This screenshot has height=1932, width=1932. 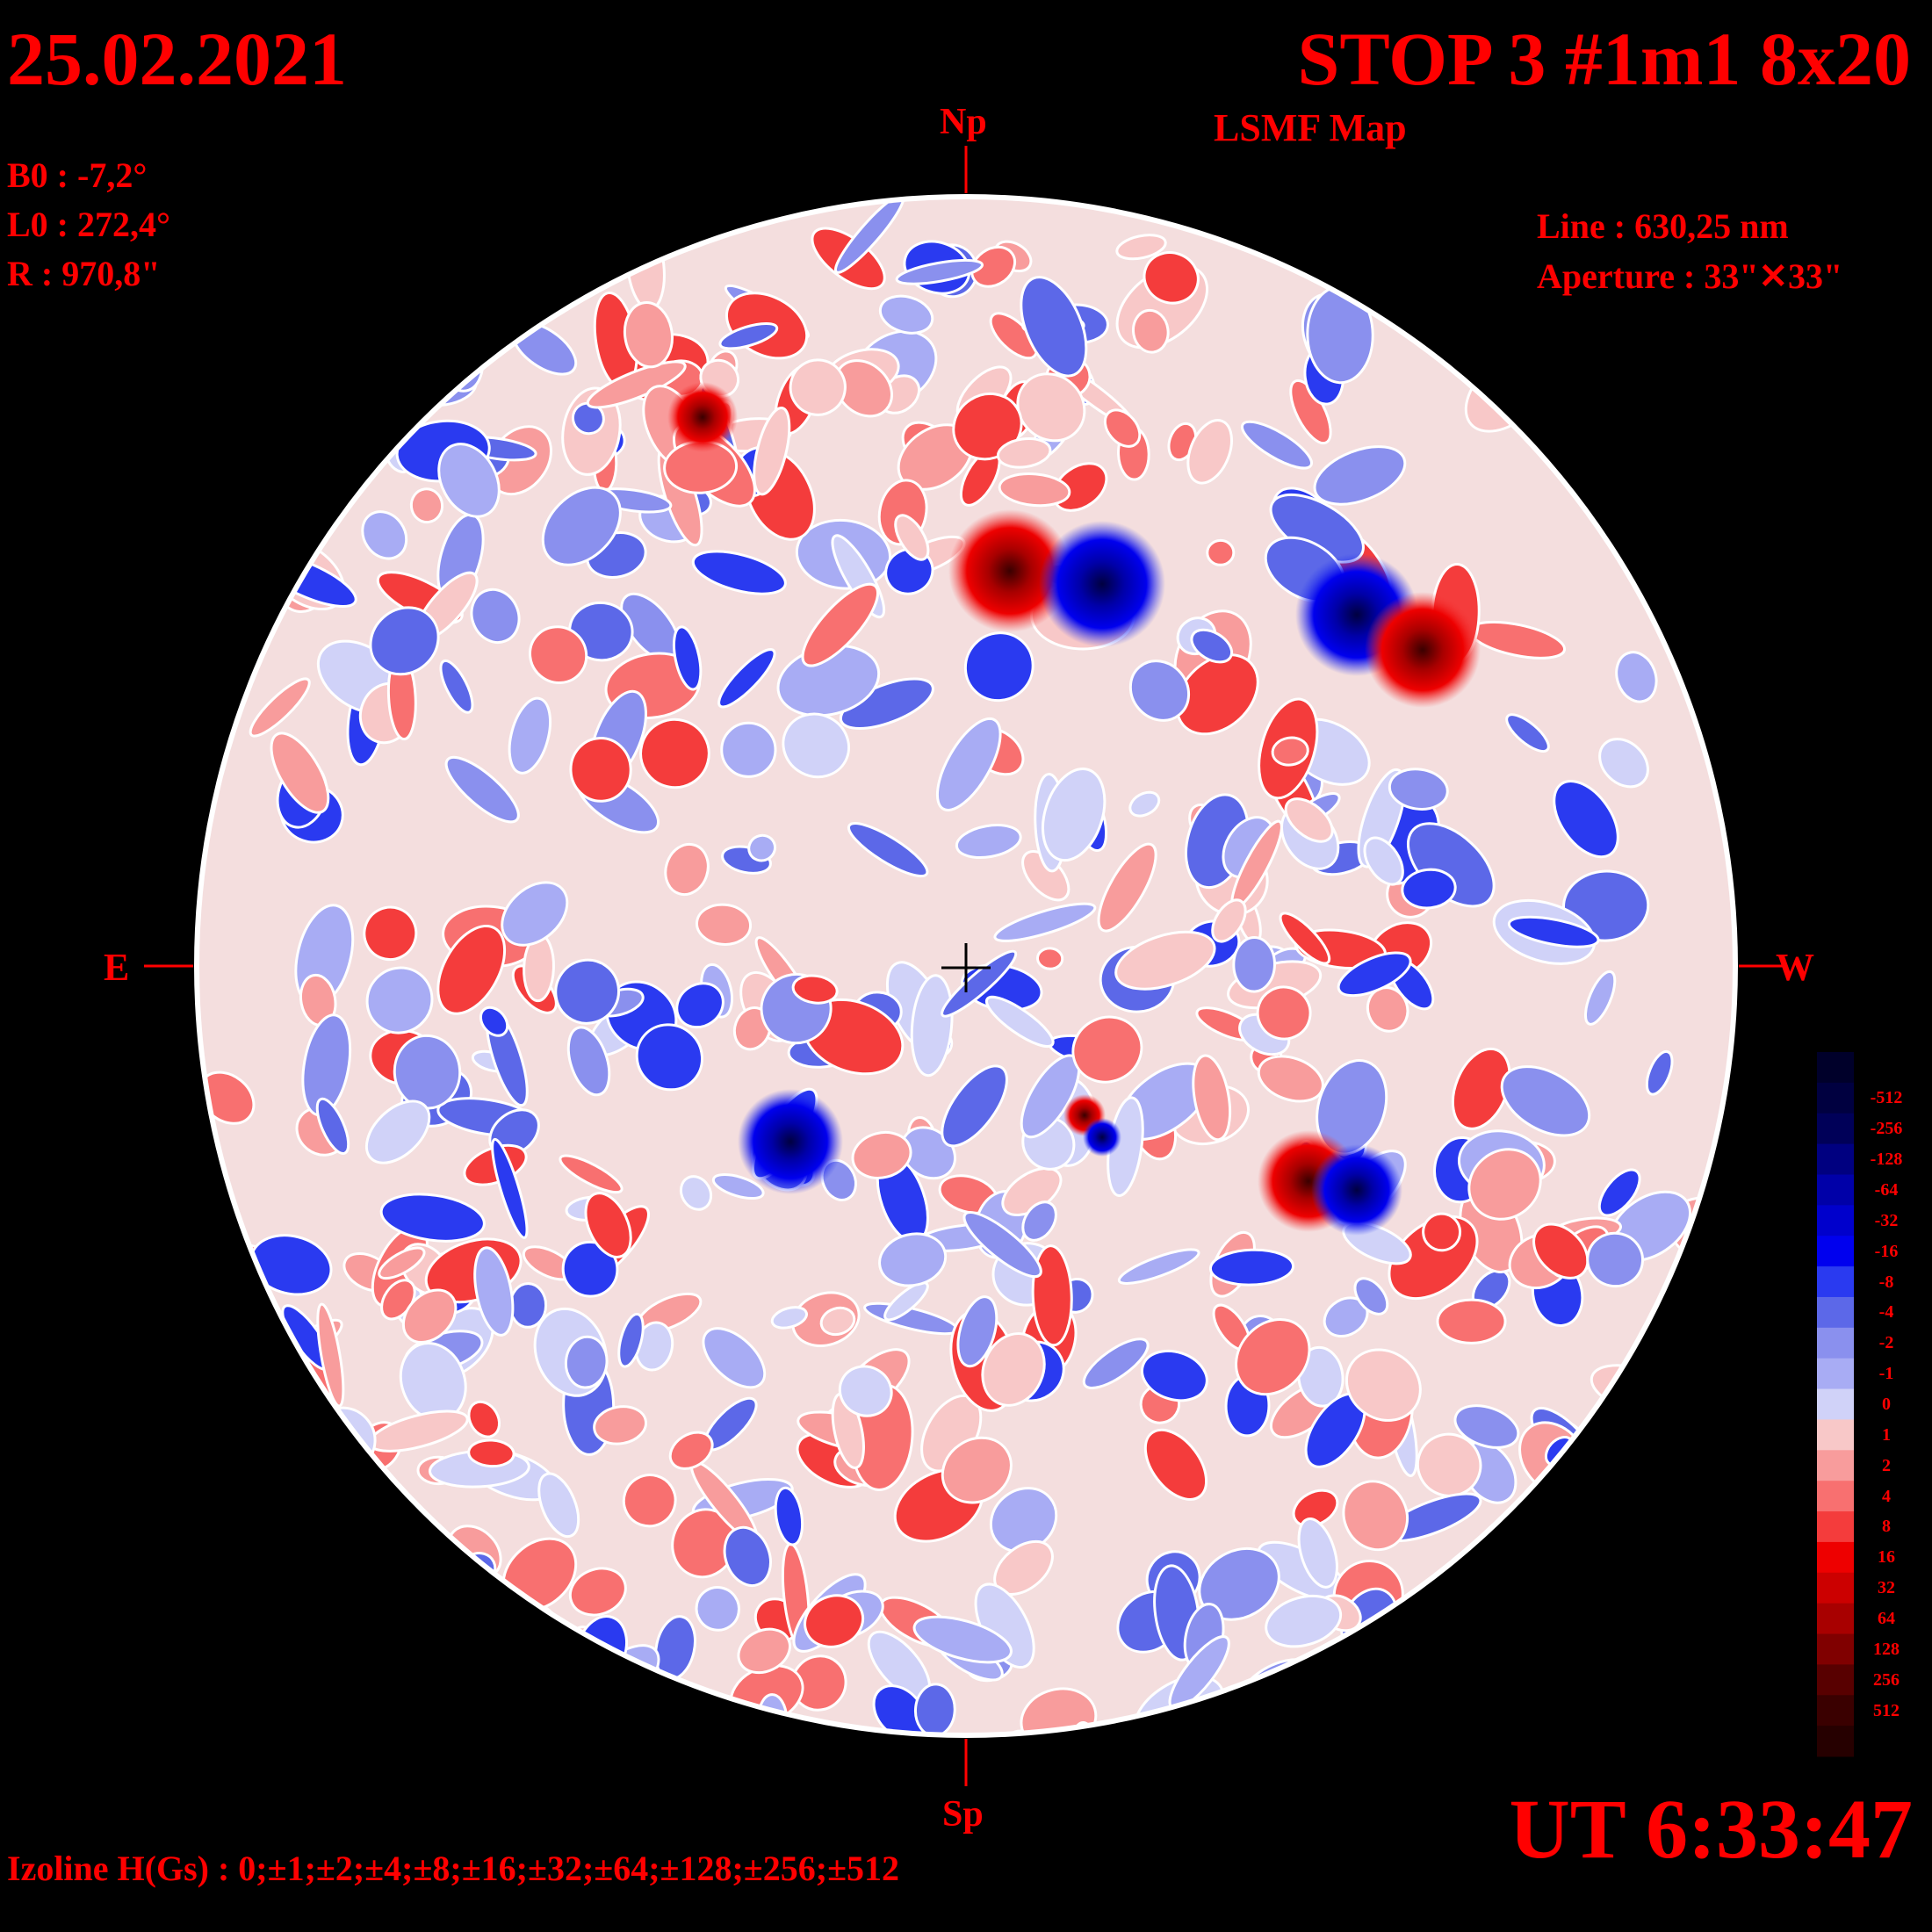 I want to click on legend-label: 256, so click(x=1886, y=1680).